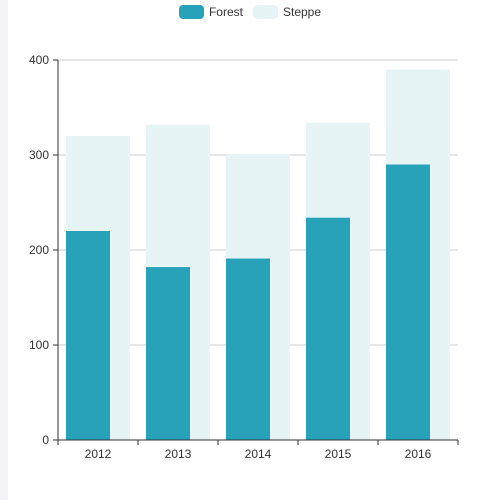 This screenshot has height=500, width=500. I want to click on x-tick-label-2012: 2012, so click(98, 454).